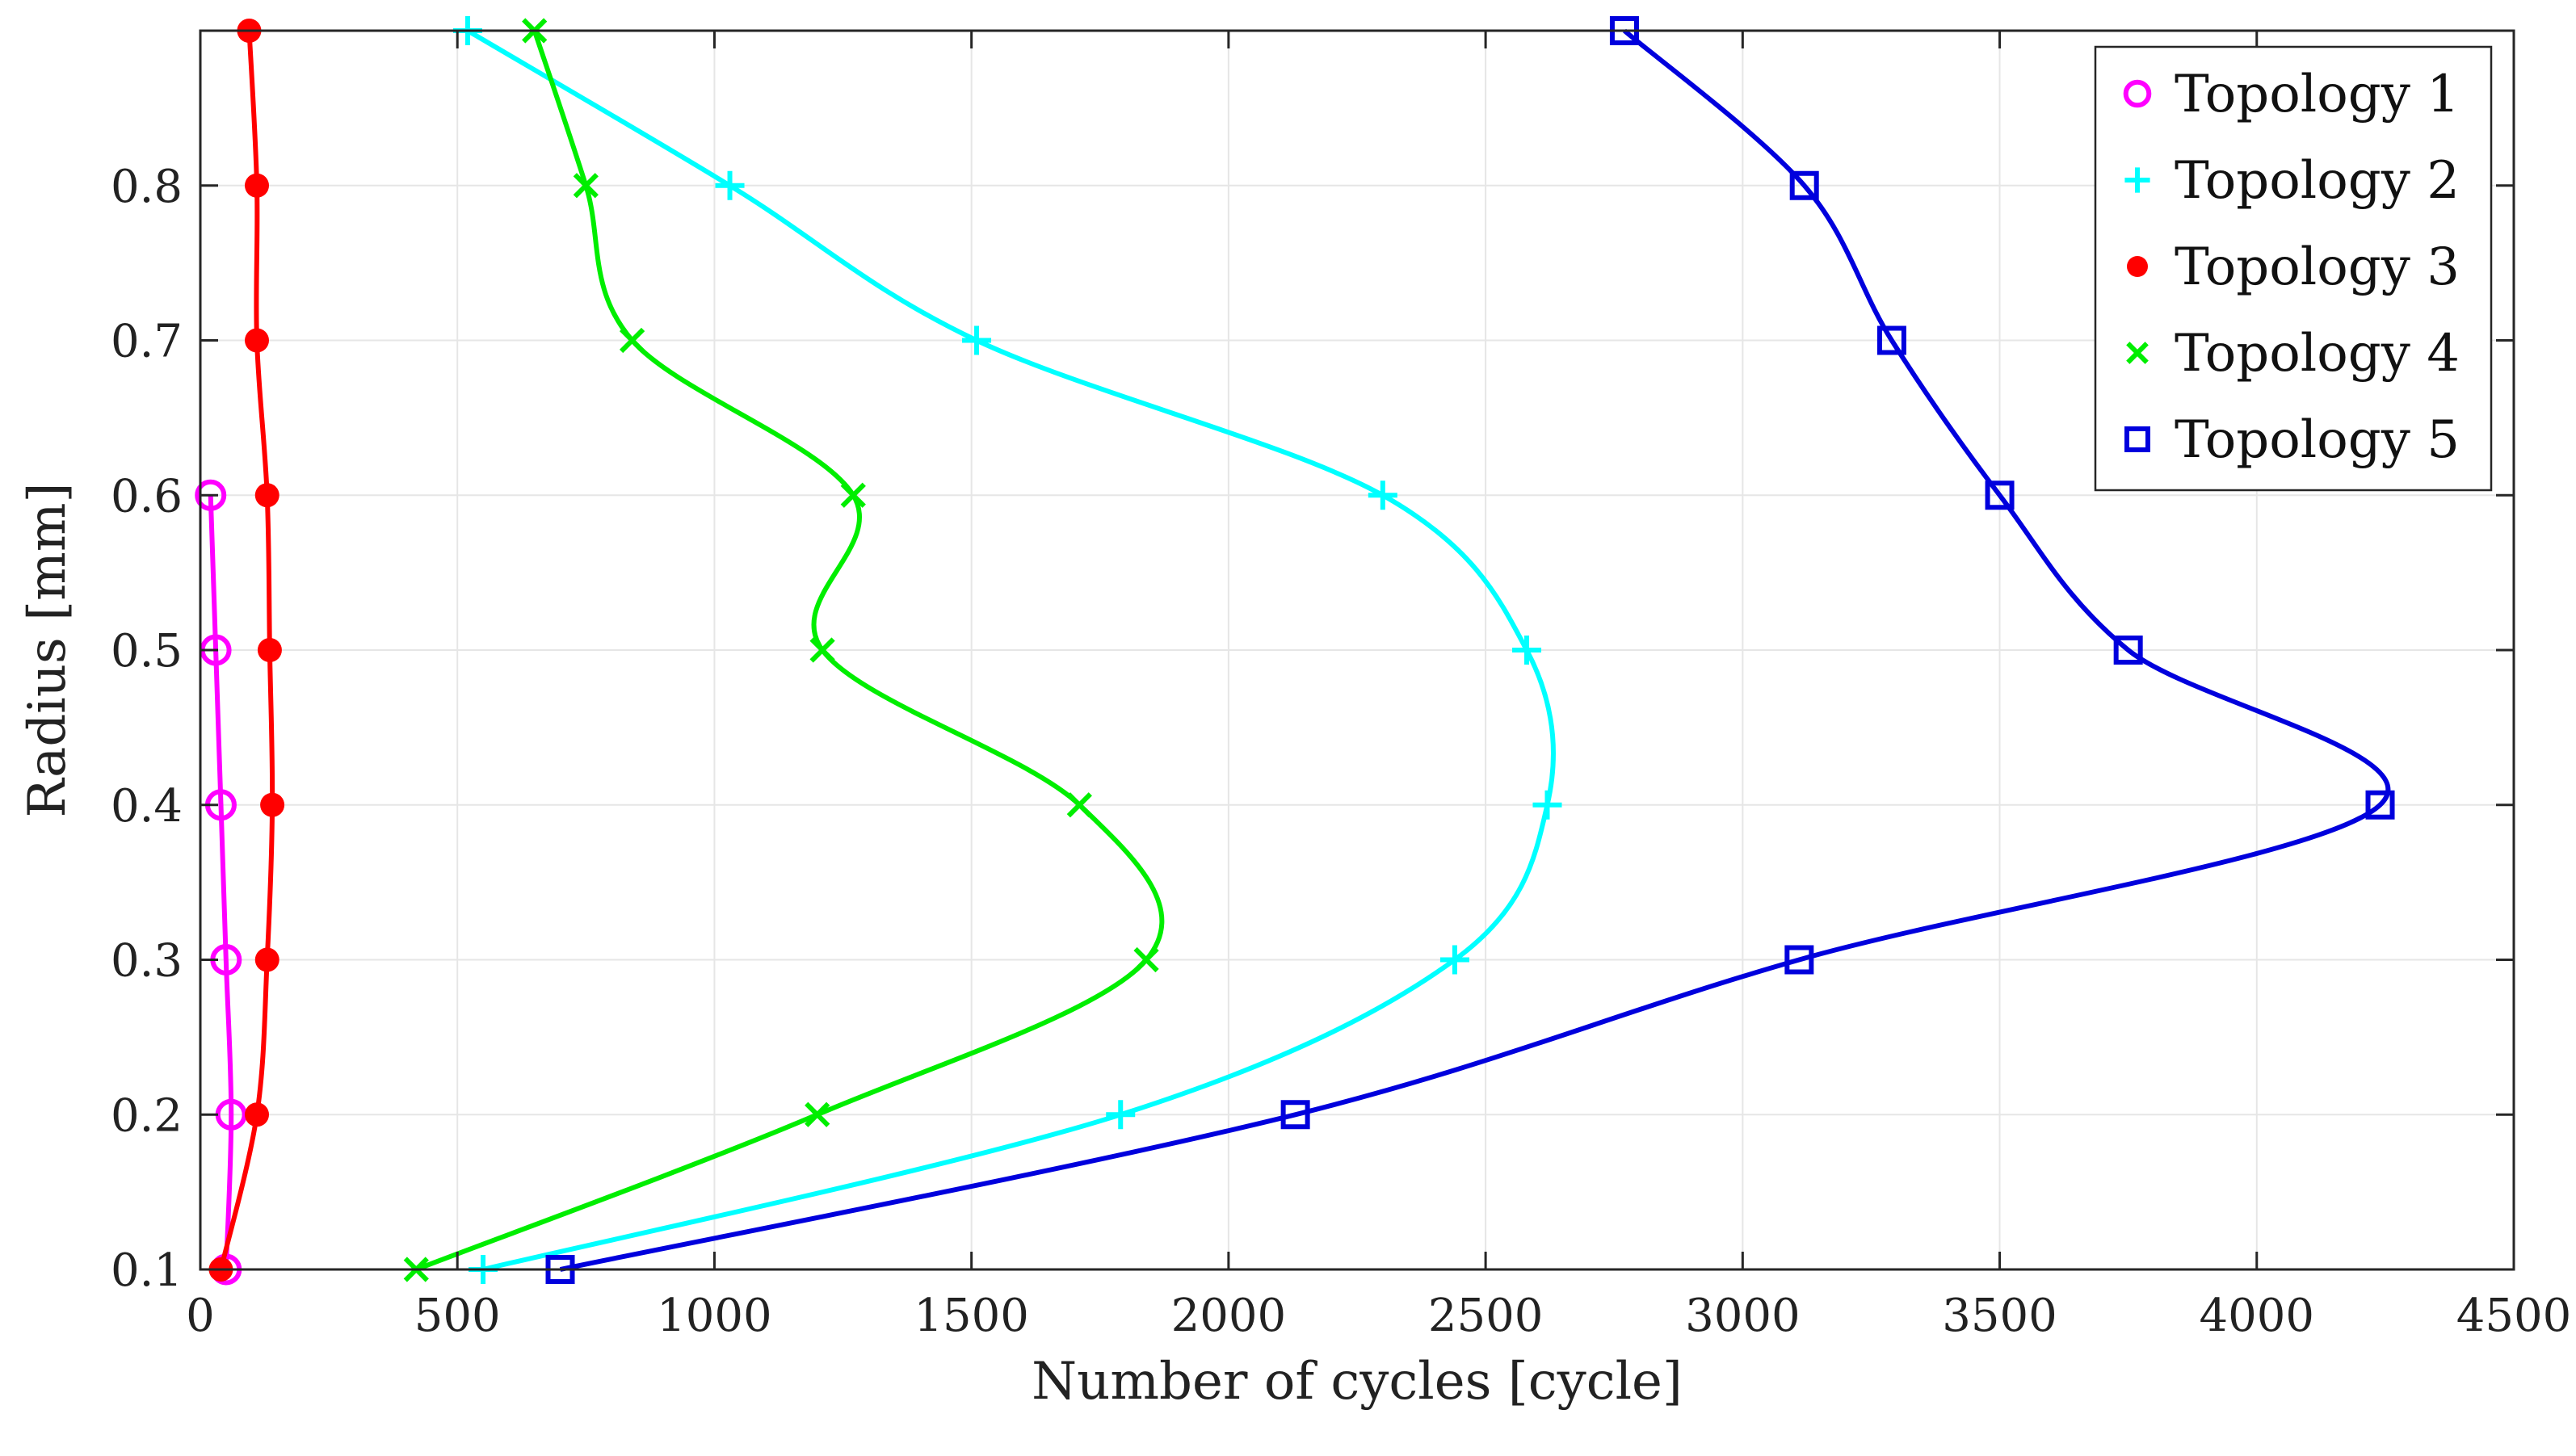  I want to click on y-tick-label: 0.7, so click(147, 342).